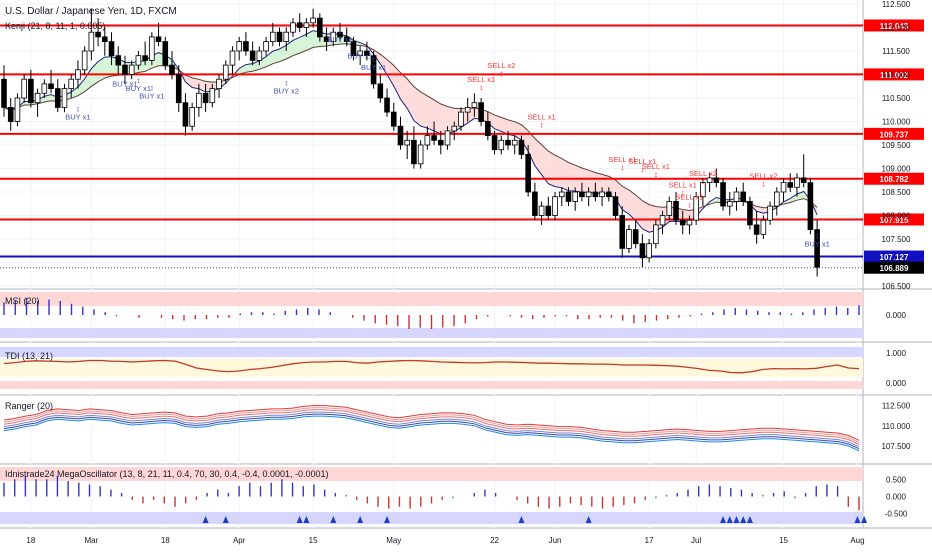  What do you see at coordinates (239, 540) in the screenshot?
I see `time-tick-label: Apr` at bounding box center [239, 540].